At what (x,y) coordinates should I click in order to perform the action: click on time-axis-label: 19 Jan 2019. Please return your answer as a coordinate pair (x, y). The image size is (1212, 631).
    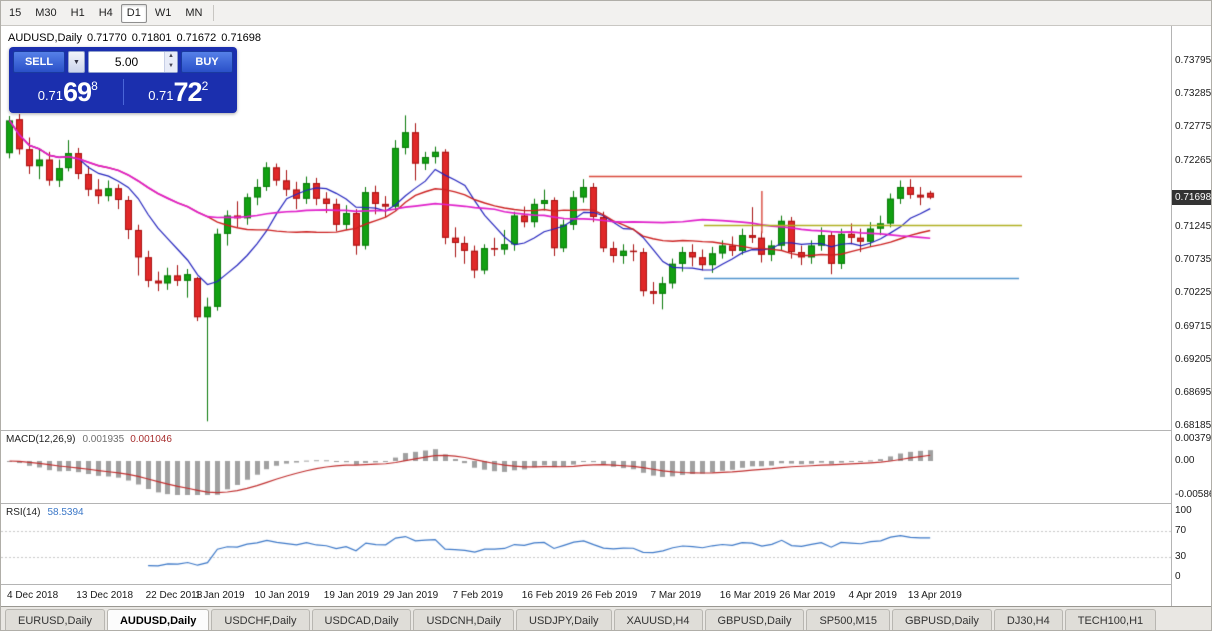
    Looking at the image, I should click on (351, 595).